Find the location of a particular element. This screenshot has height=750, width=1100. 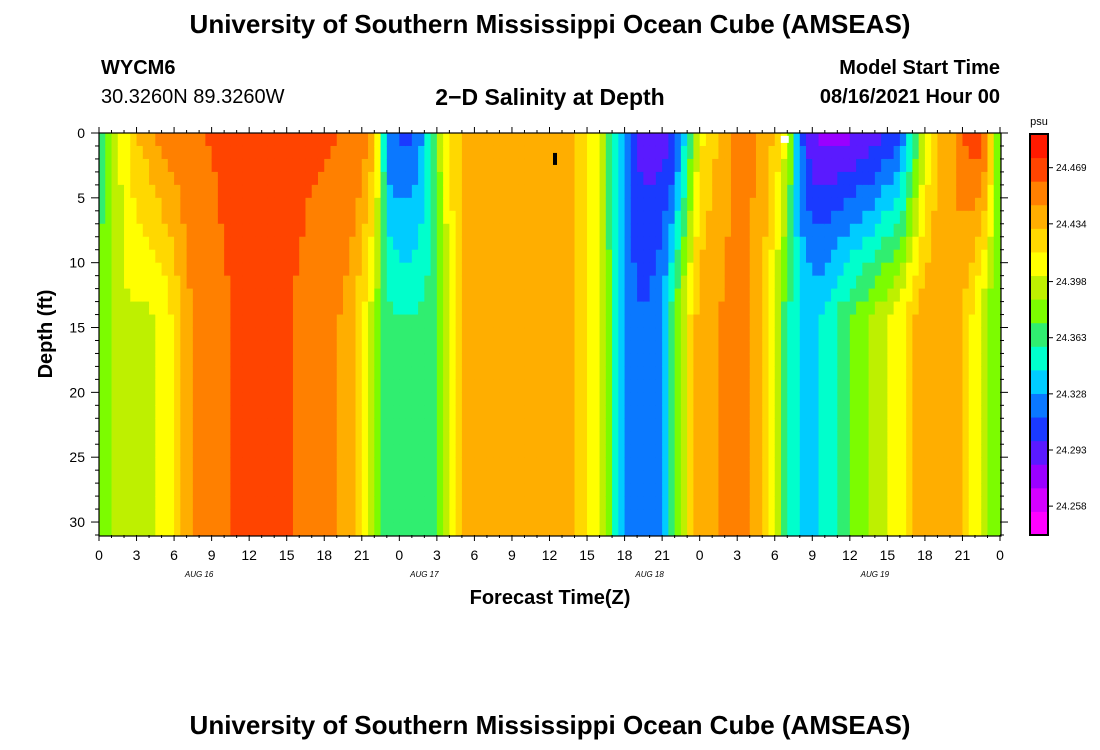

x-tick-label: 12 is located at coordinates (550, 555).